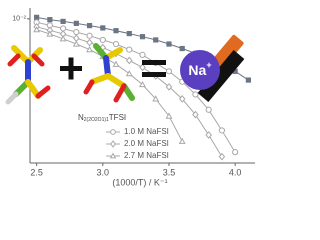 Image resolution: width=320 pixels, height=240 pixels. Describe the element at coordinates (197, 70) in the screenshot. I see `ion-base: Na` at that location.